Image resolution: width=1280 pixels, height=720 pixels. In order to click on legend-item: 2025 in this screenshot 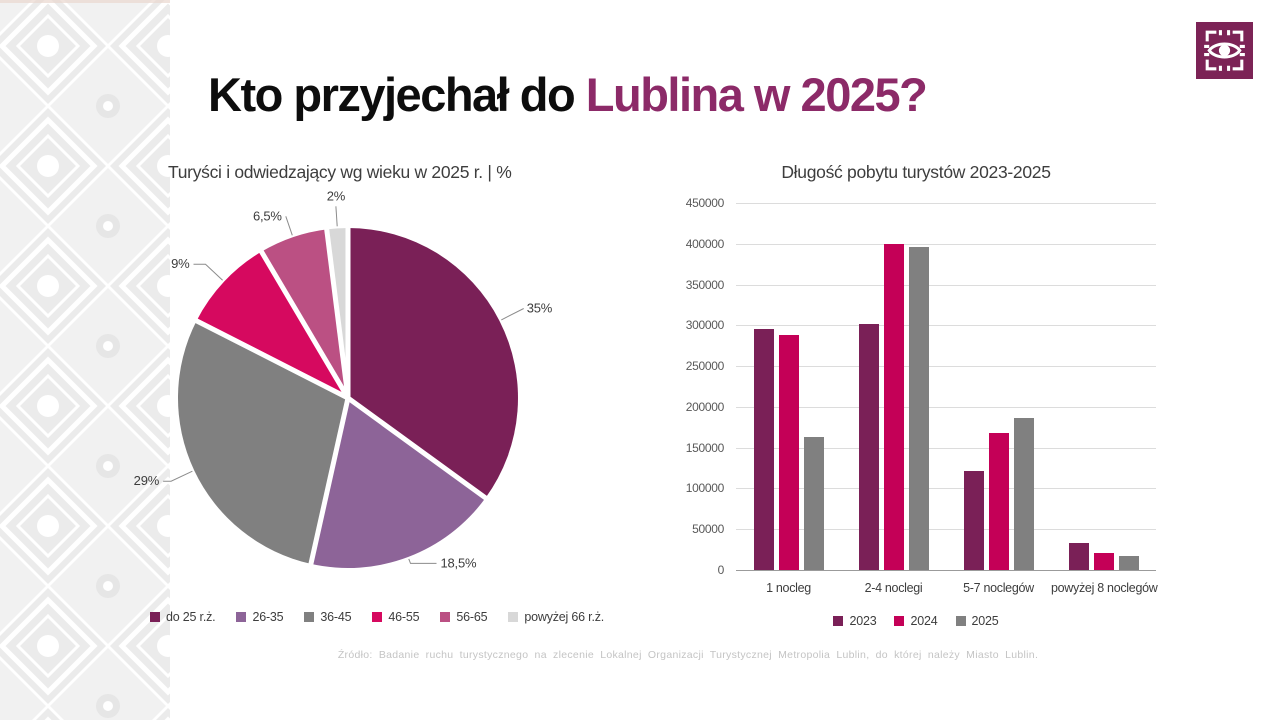, I will do `click(977, 621)`.